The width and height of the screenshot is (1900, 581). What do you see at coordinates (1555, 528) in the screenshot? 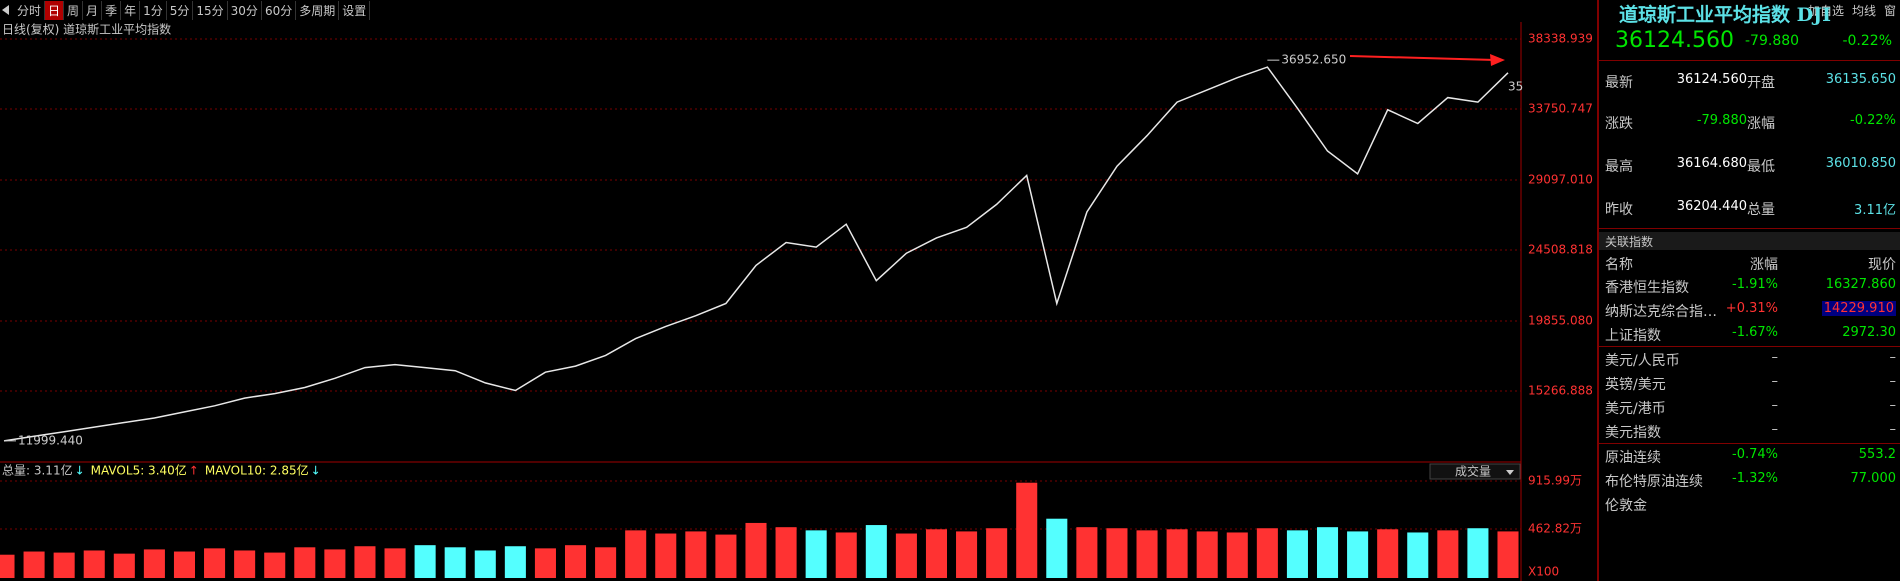
I see `y-tick-label: 462.82万` at bounding box center [1555, 528].